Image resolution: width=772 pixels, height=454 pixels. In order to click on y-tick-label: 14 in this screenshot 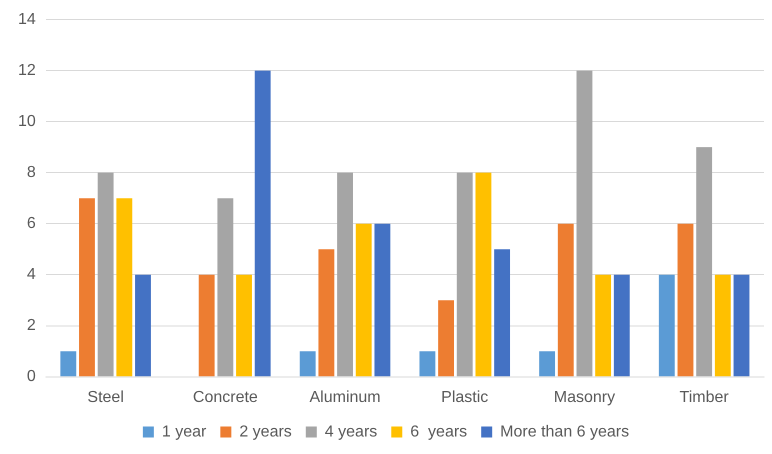, I will do `click(27, 19)`.